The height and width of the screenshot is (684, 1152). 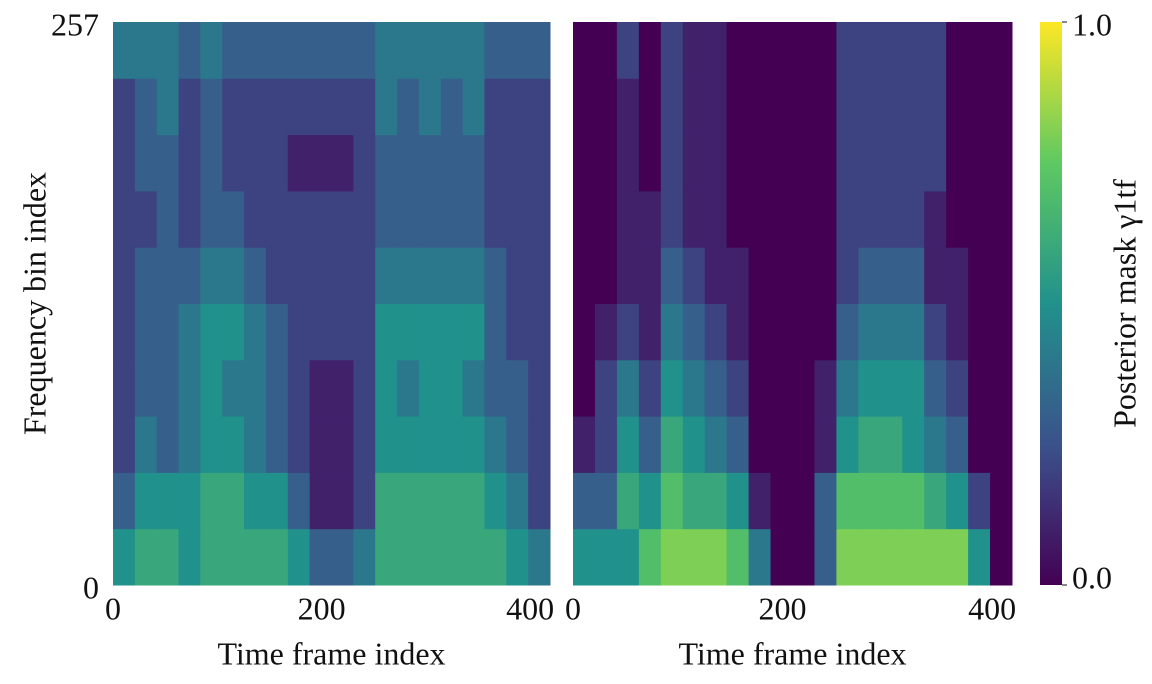 What do you see at coordinates (992, 608) in the screenshot?
I see `x-tick-label: 400` at bounding box center [992, 608].